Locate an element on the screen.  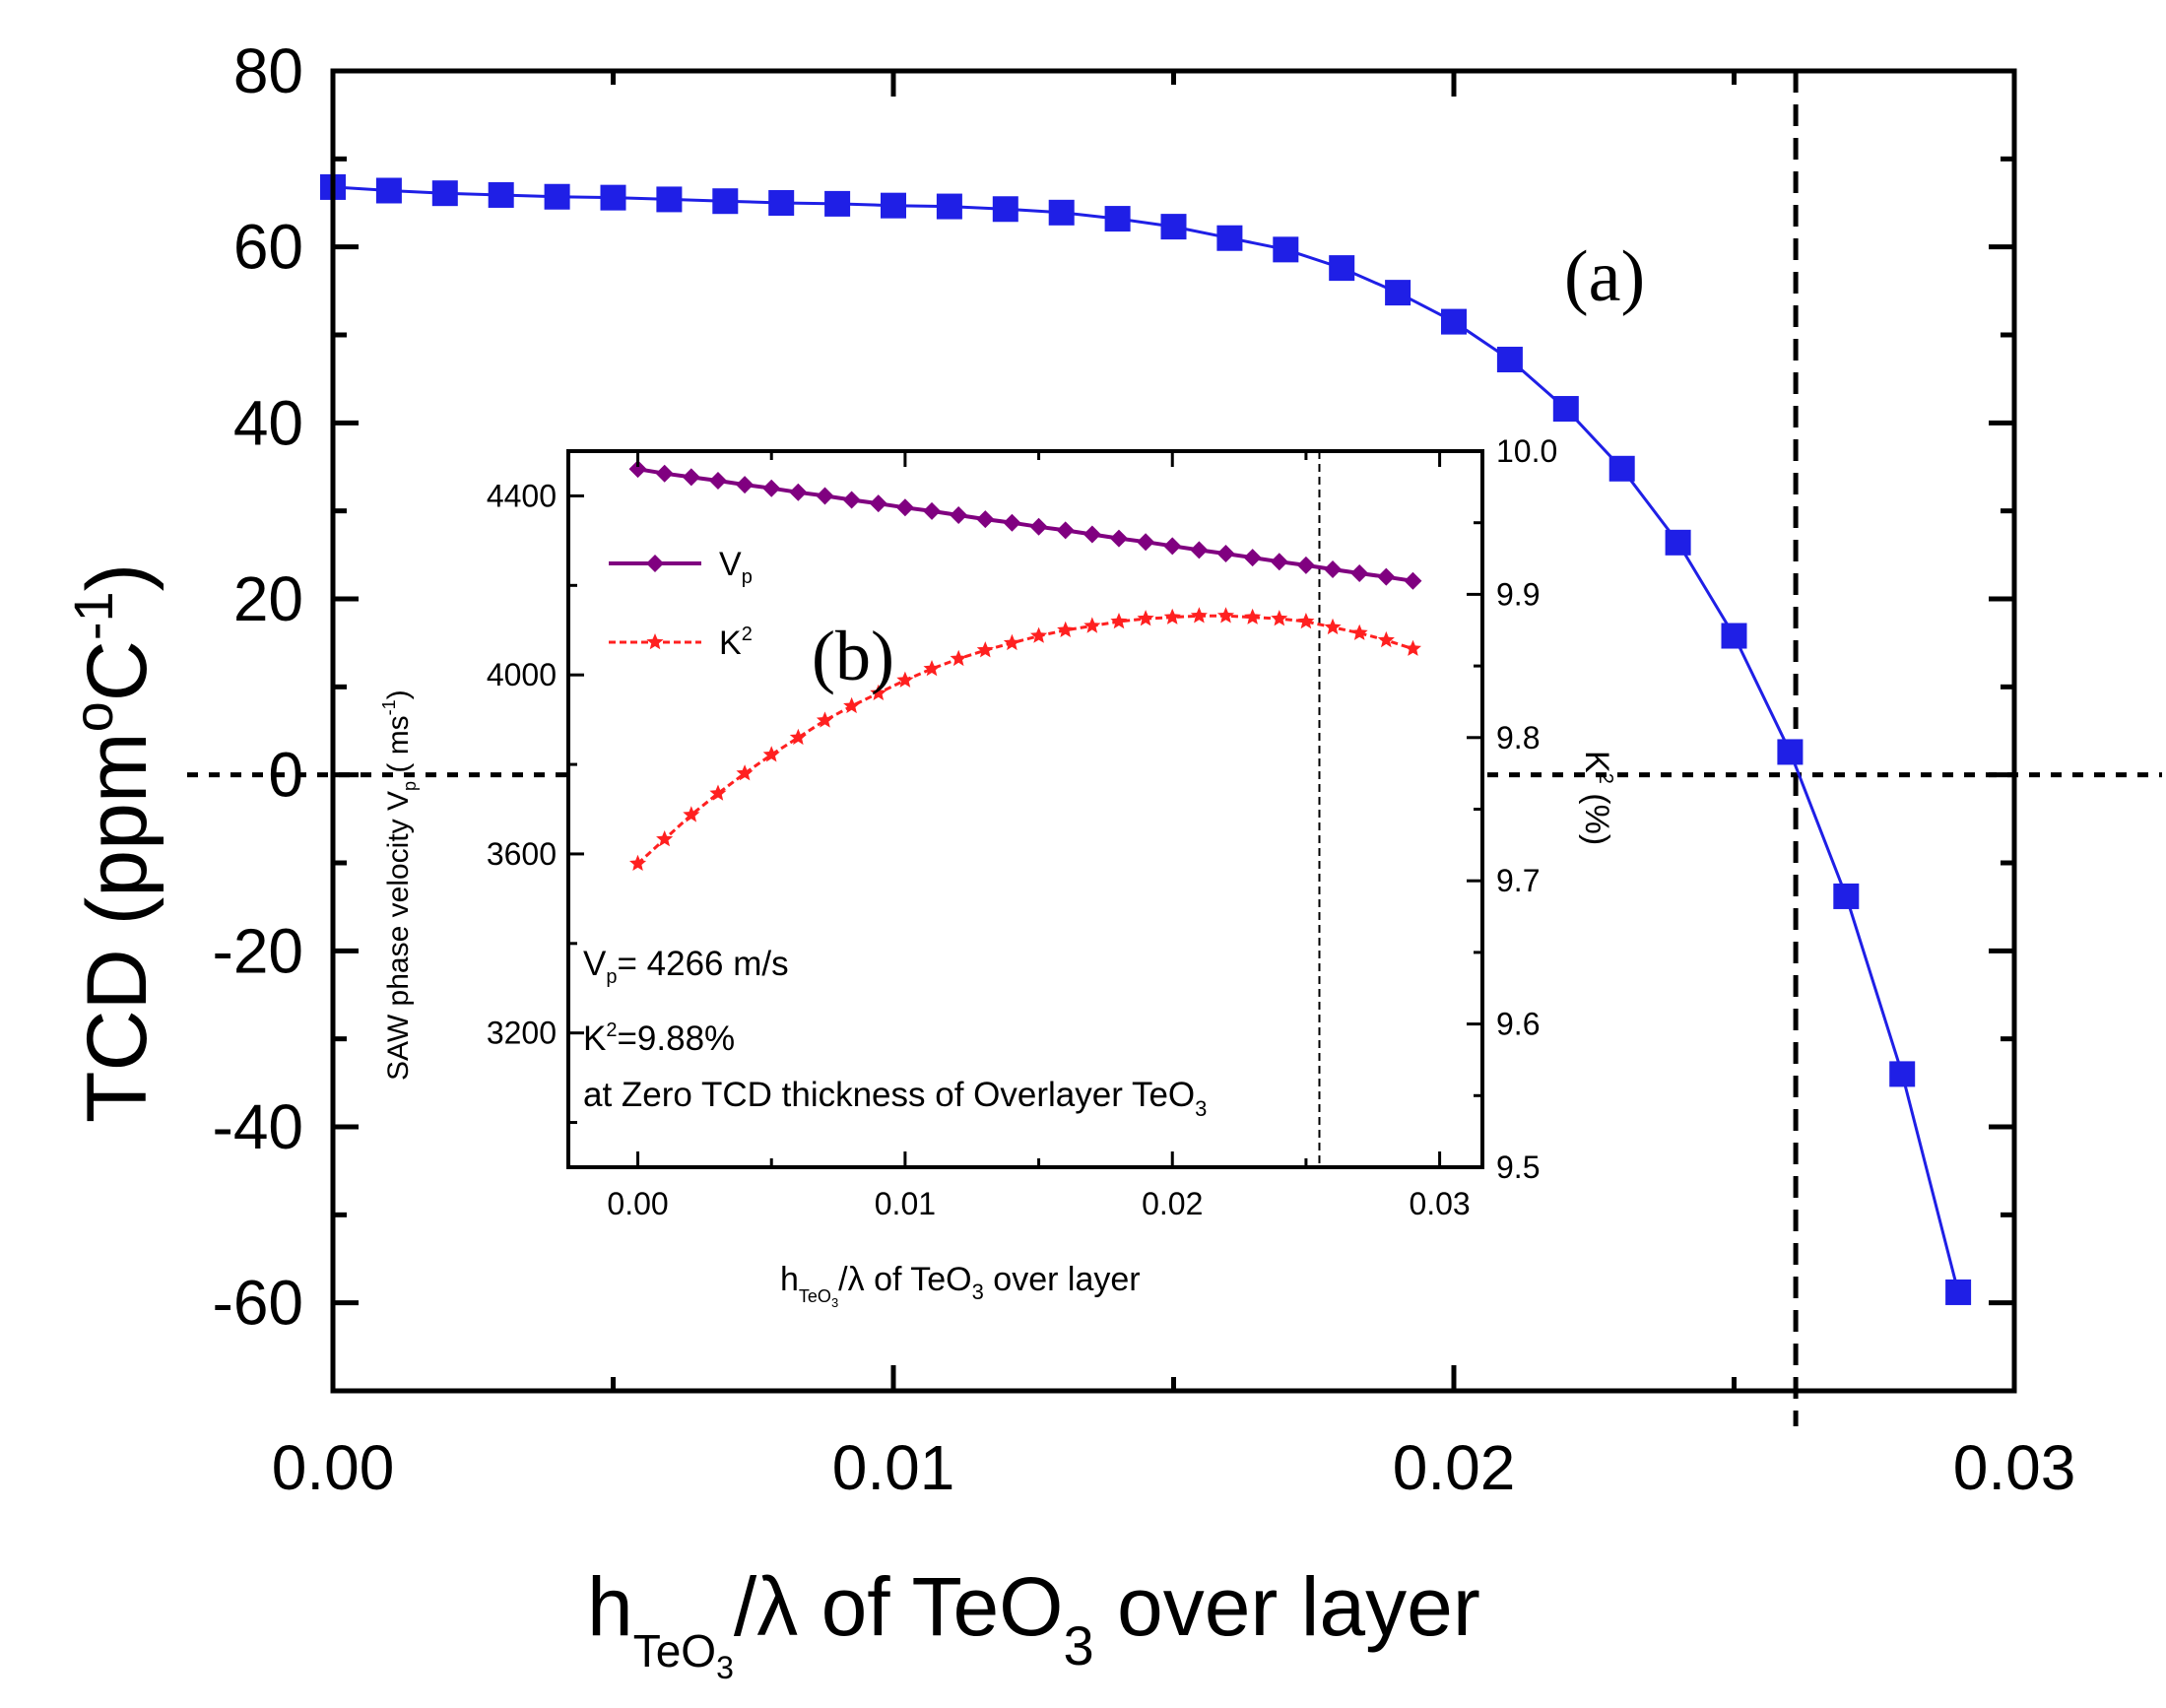
main-x-tick-label: 0.03 is located at coordinates (2015, 1467).